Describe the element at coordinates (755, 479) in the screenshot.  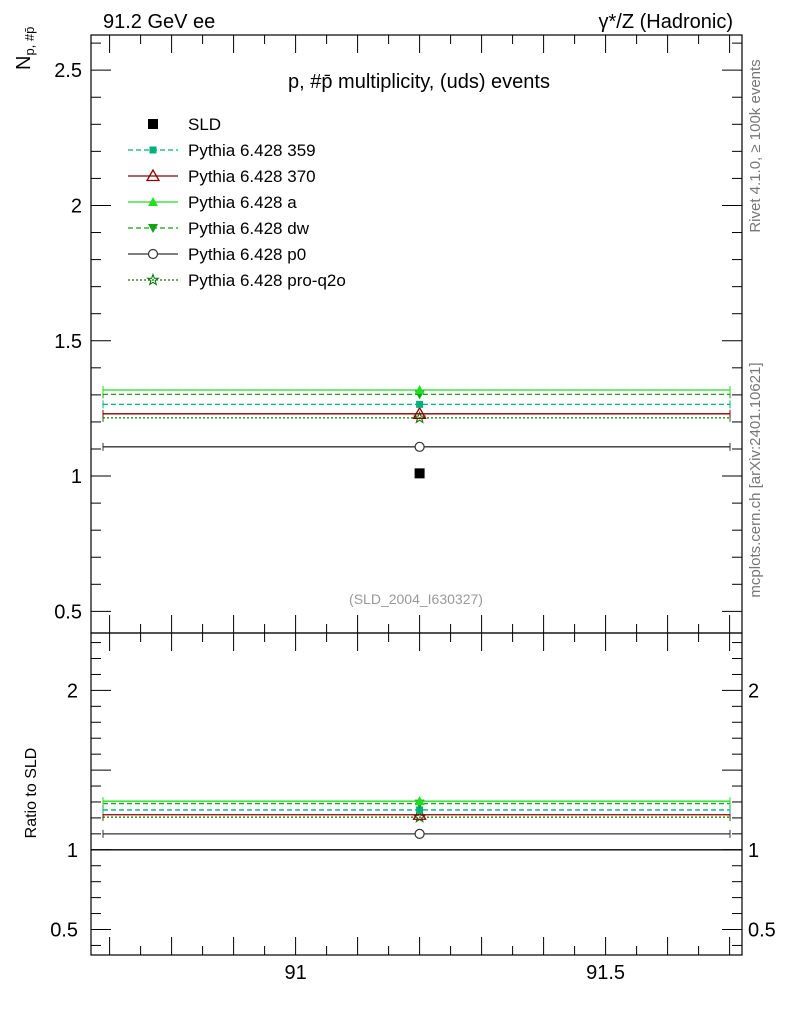
I see `mcplots-label: mcplots.cern.ch [arXiv:2401.10621]` at that location.